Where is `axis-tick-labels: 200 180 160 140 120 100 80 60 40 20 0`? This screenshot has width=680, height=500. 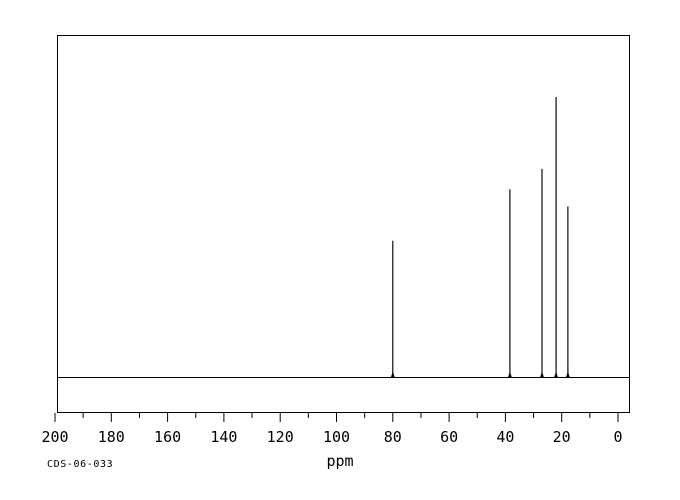 axis-tick-labels: 200 180 160 140 120 100 80 60 40 20 0 is located at coordinates (331, 437).